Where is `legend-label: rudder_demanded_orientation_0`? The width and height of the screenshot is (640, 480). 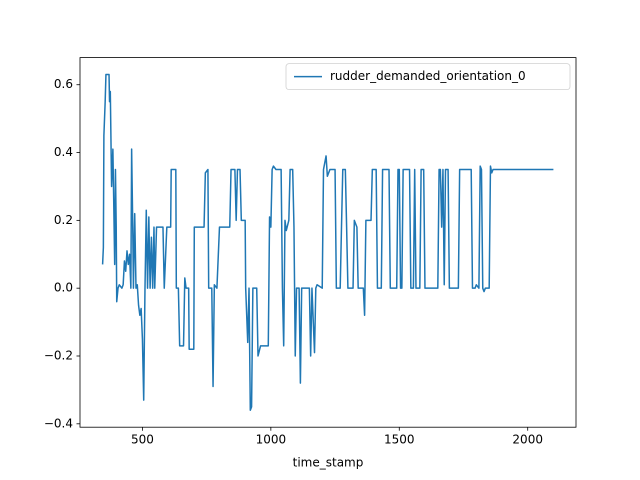 legend-label: rudder_demanded_orientation_0 is located at coordinates (428, 76).